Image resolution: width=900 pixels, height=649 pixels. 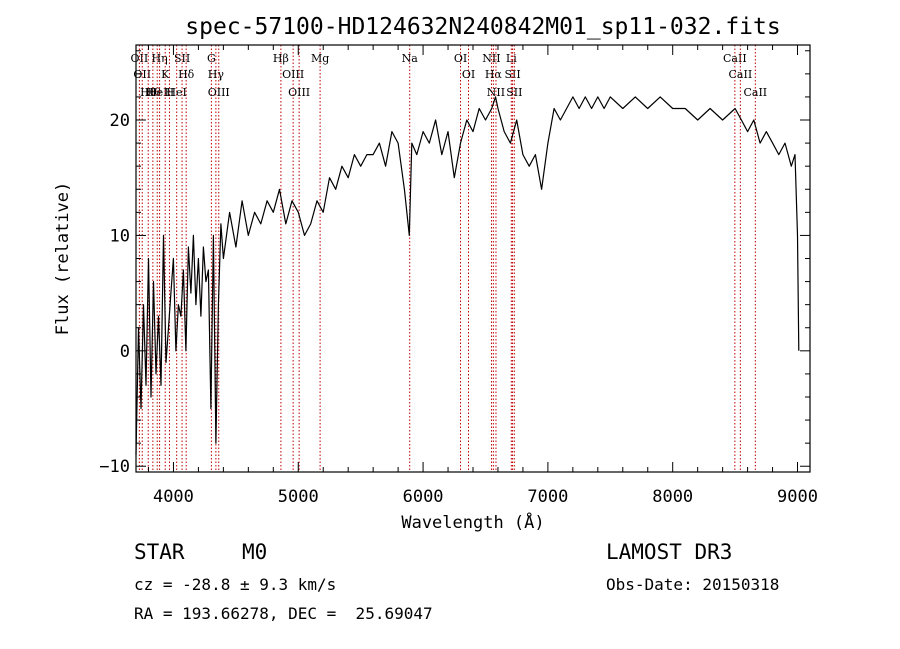 I want to click on x-tick-label-8000: 8000, so click(x=672, y=497).